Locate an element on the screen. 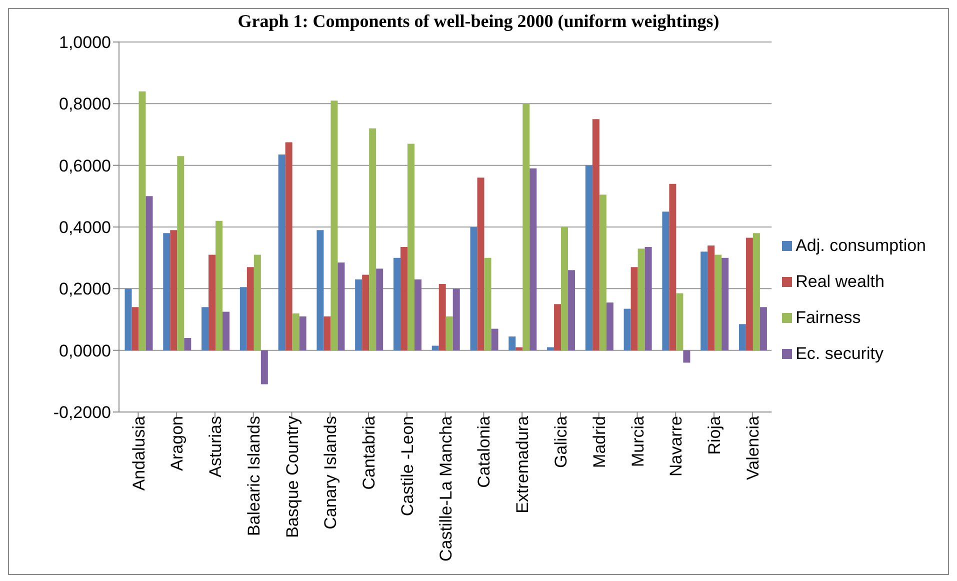  x-tick-label: Asturias is located at coordinates (216, 447).